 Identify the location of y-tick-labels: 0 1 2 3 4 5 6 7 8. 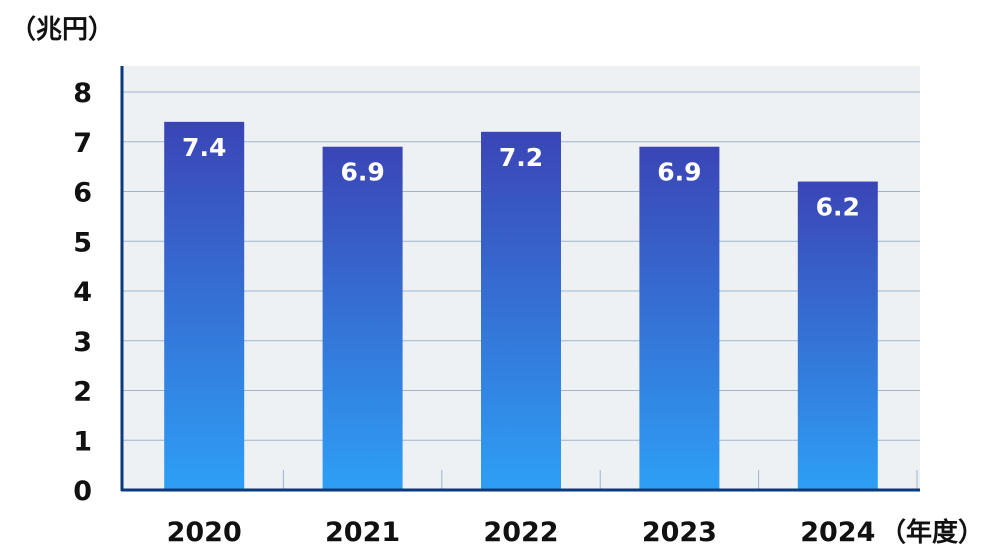
(82, 292).